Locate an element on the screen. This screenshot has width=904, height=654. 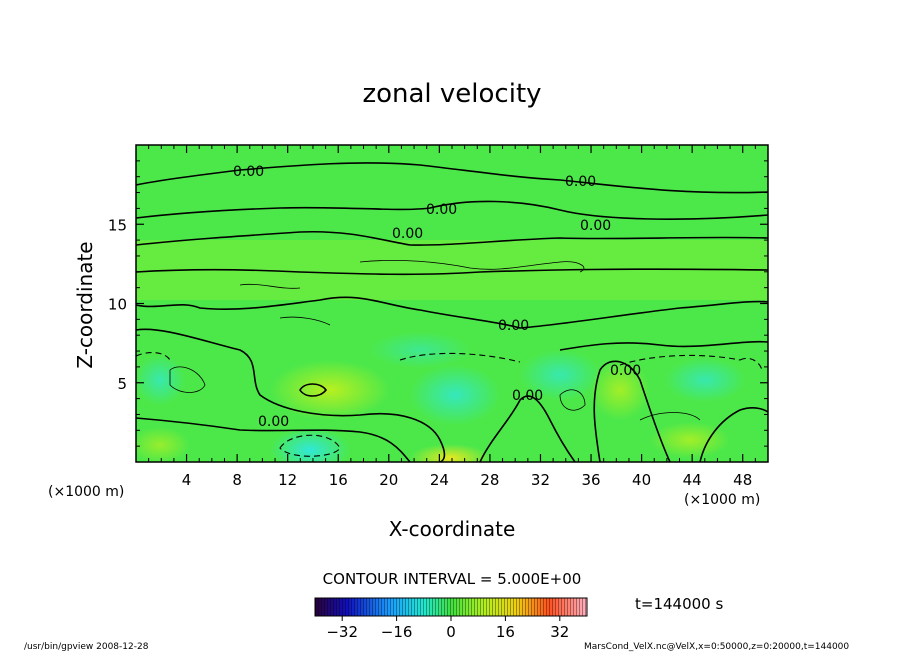
time-label: t=144000 s is located at coordinates (679, 604).